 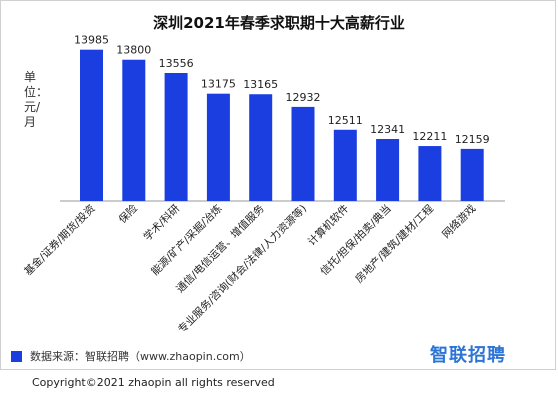 What do you see at coordinates (128, 214) in the screenshot?
I see `category-label-2: 保险` at bounding box center [128, 214].